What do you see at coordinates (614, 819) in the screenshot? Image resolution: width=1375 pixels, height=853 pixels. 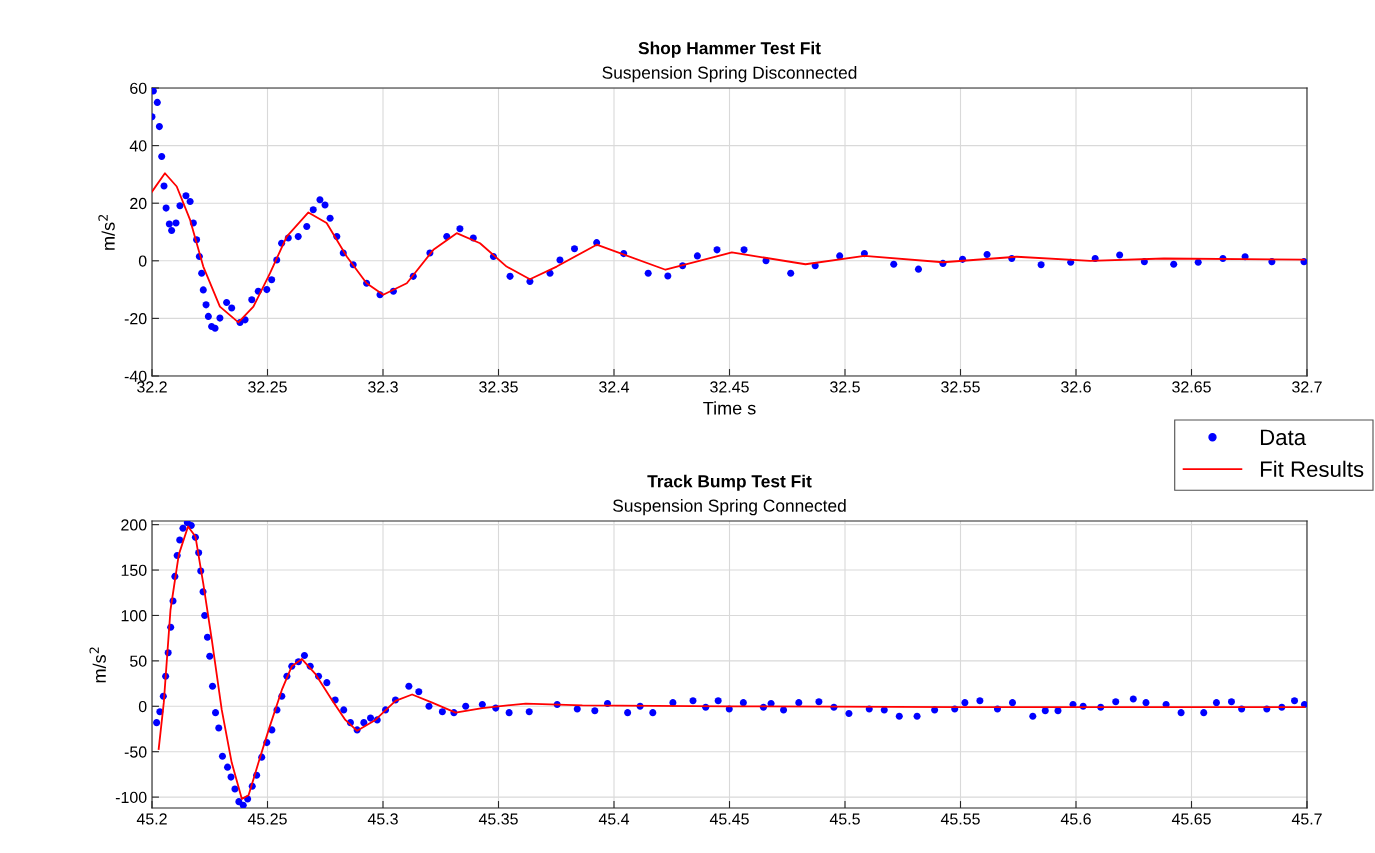 I see `x-tick-label: 45.4` at bounding box center [614, 819].